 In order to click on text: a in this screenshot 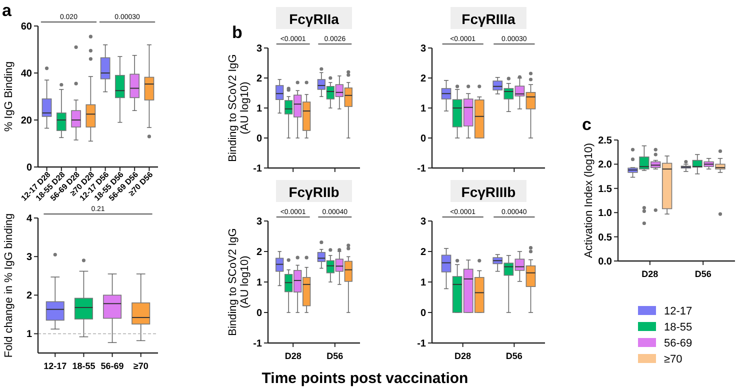, I will do `click(7, 10)`.